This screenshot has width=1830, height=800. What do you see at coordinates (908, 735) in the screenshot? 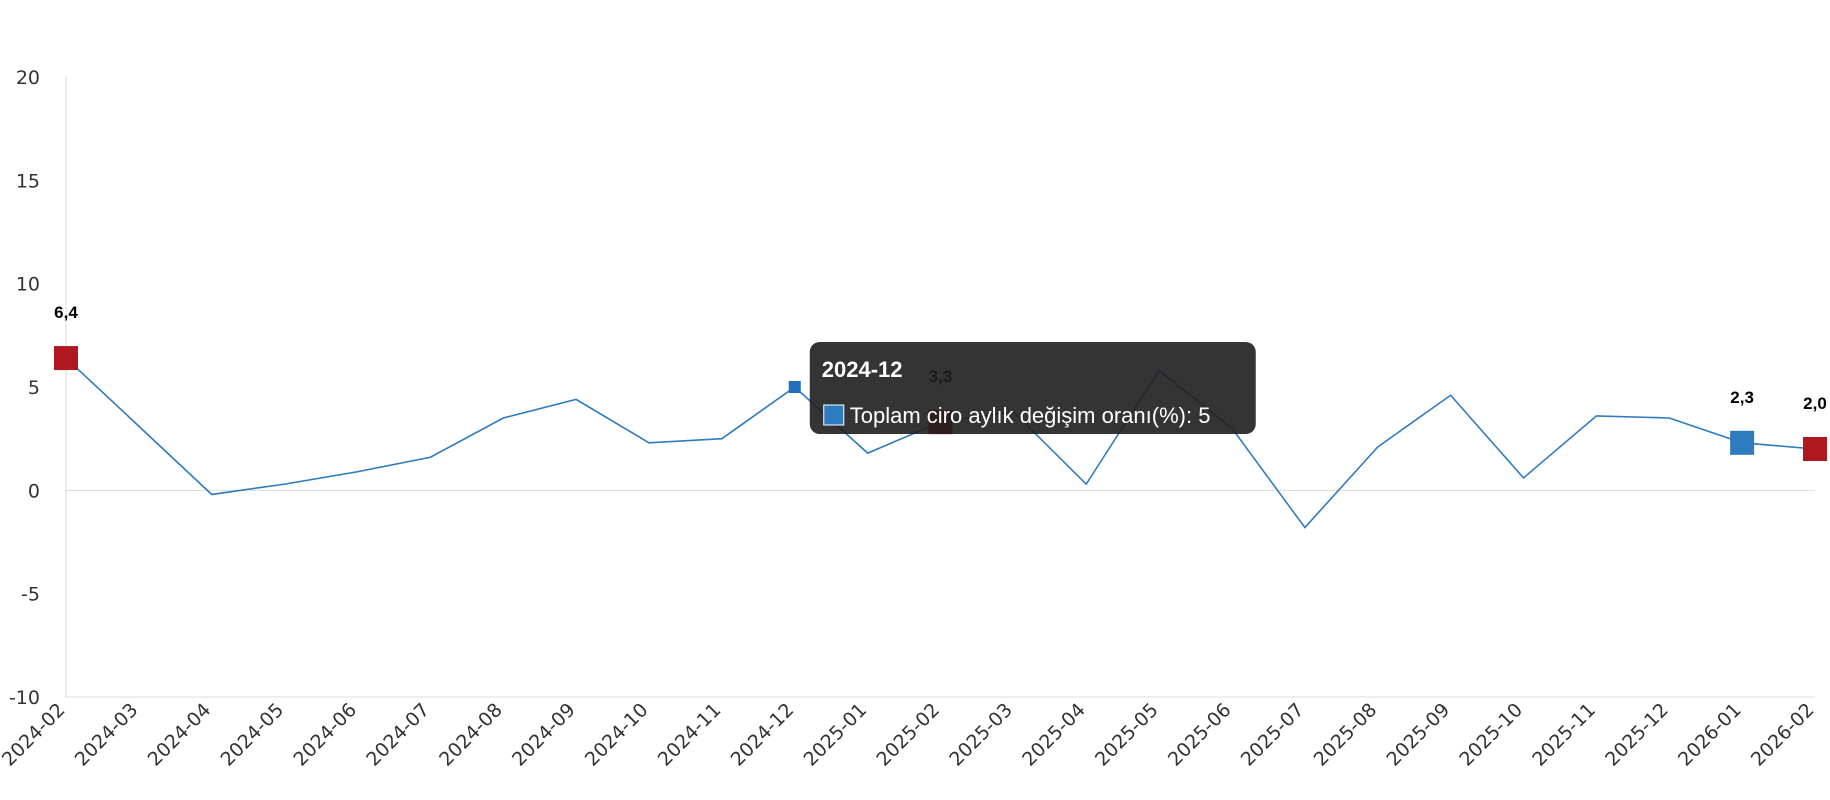
I see `x-tick-label: 2025-02` at bounding box center [908, 735].